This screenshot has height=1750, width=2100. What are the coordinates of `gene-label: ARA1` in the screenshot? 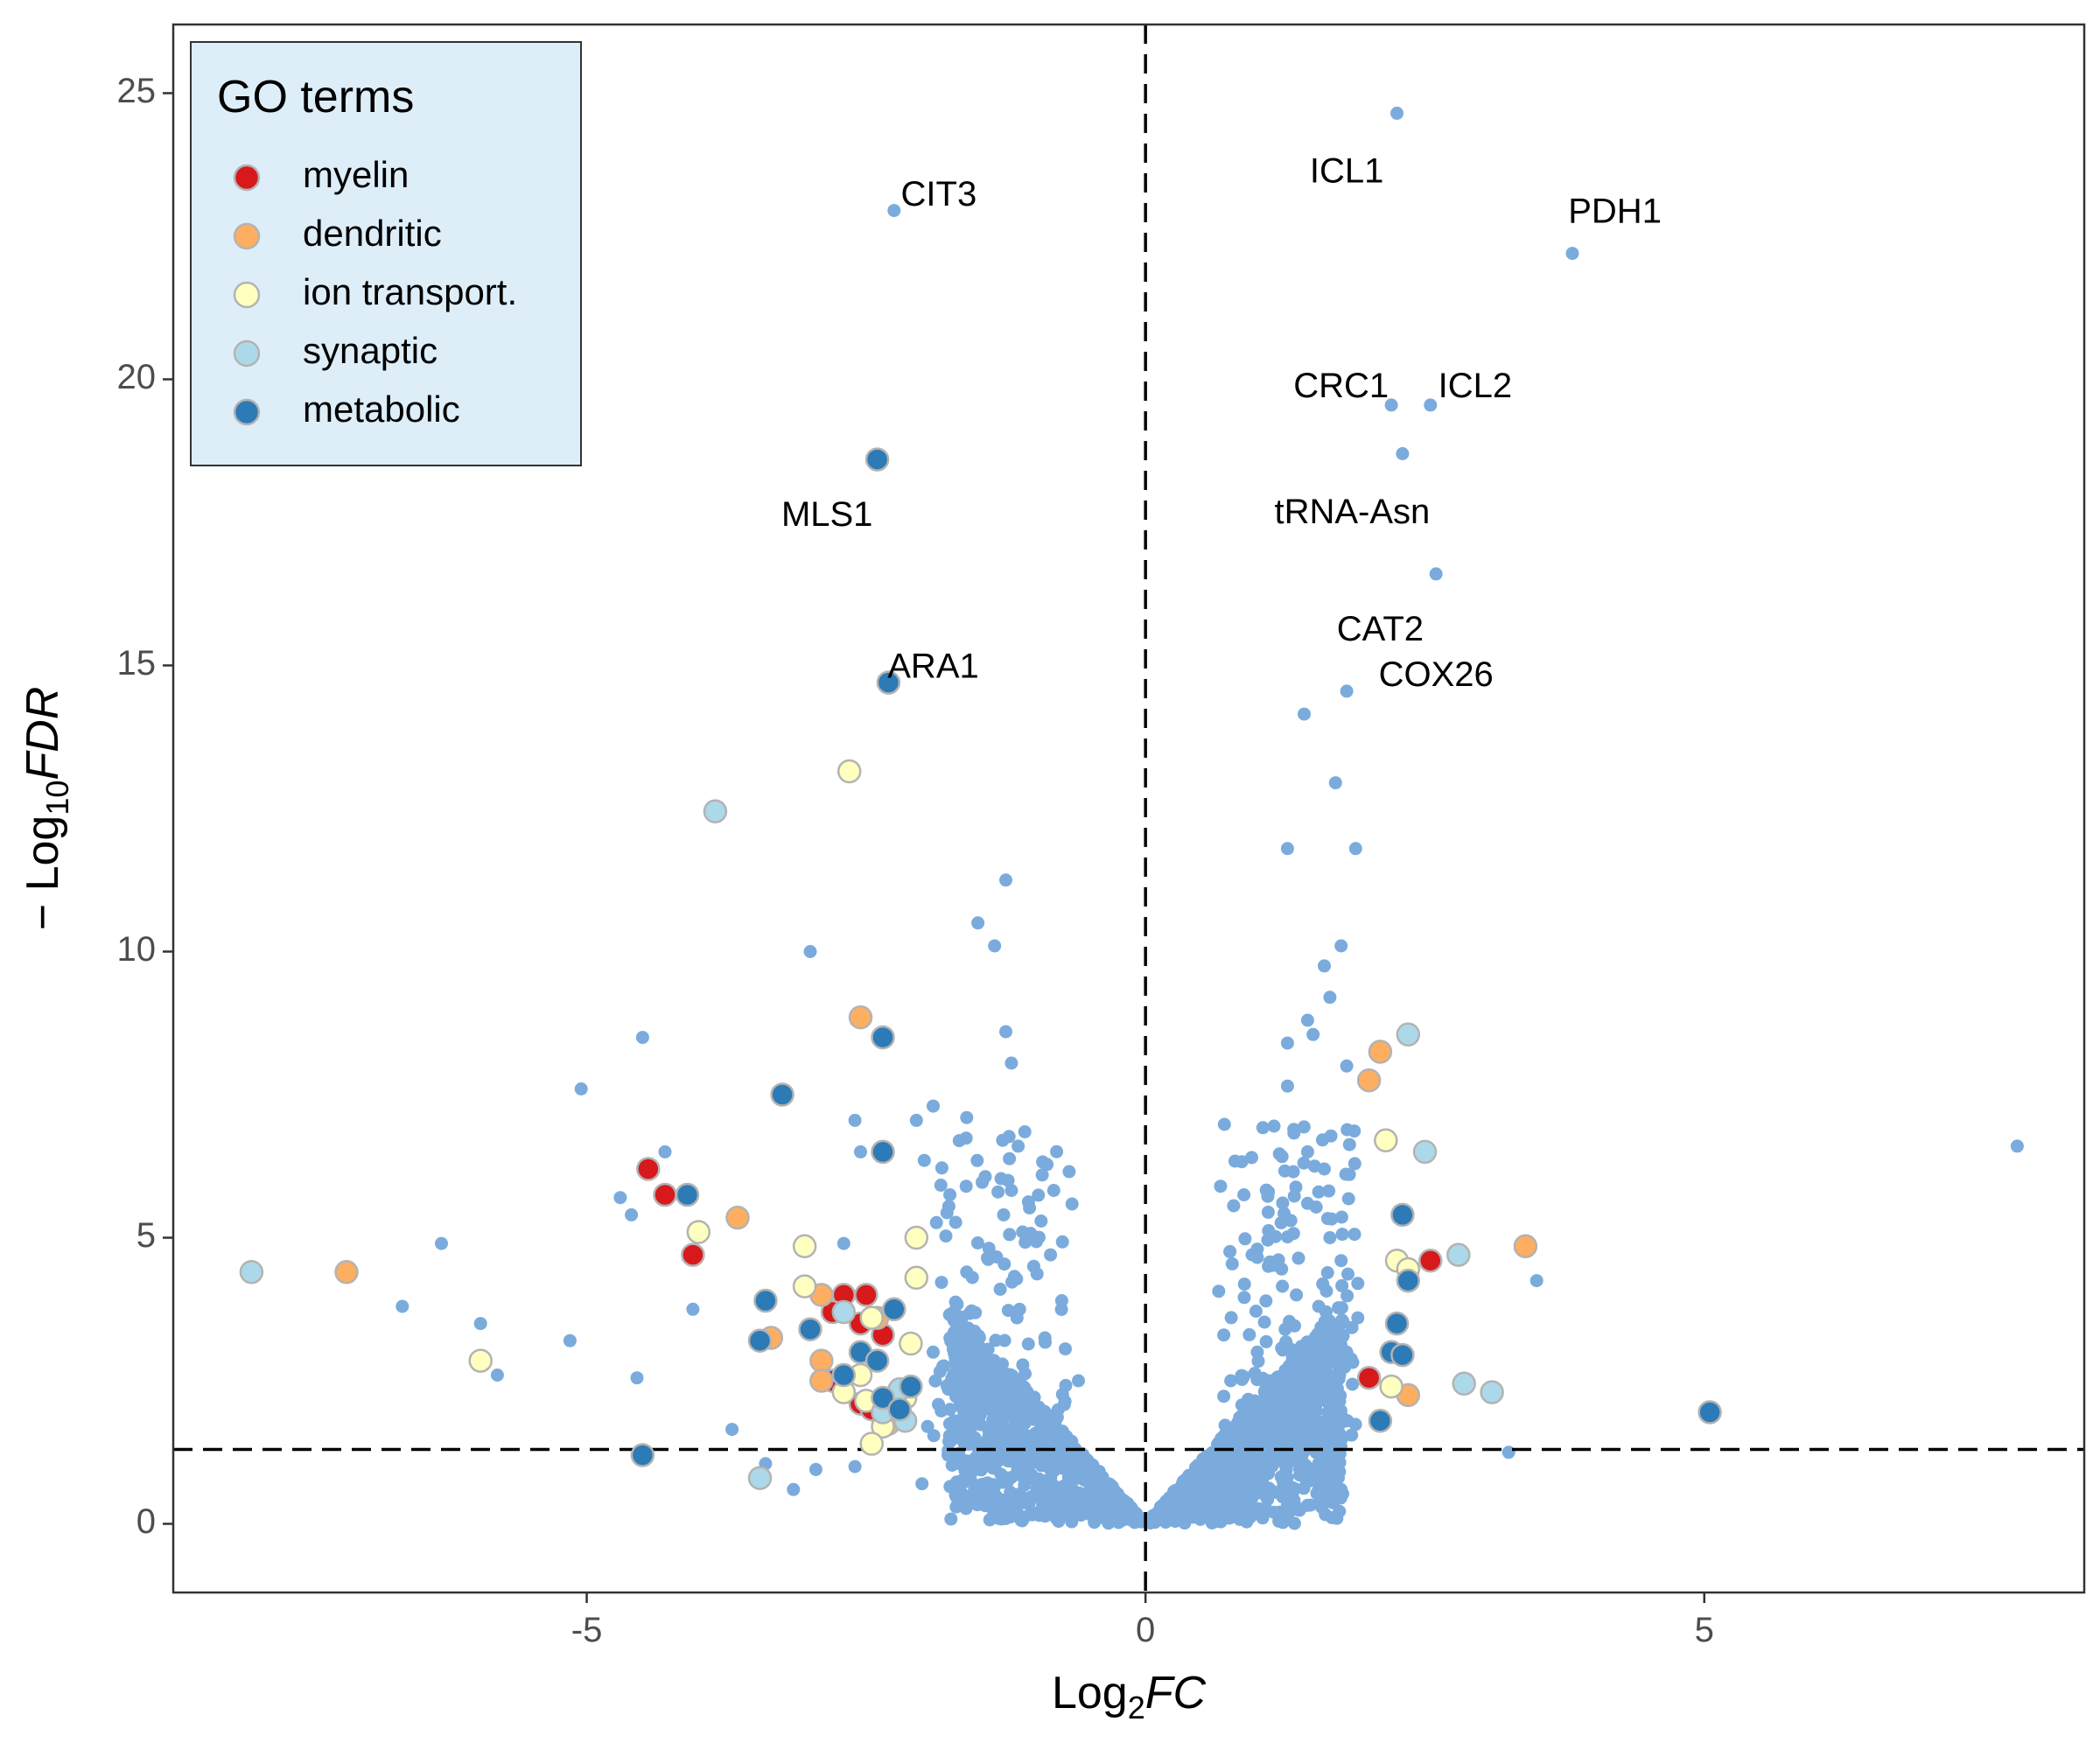 It's located at (933, 666).